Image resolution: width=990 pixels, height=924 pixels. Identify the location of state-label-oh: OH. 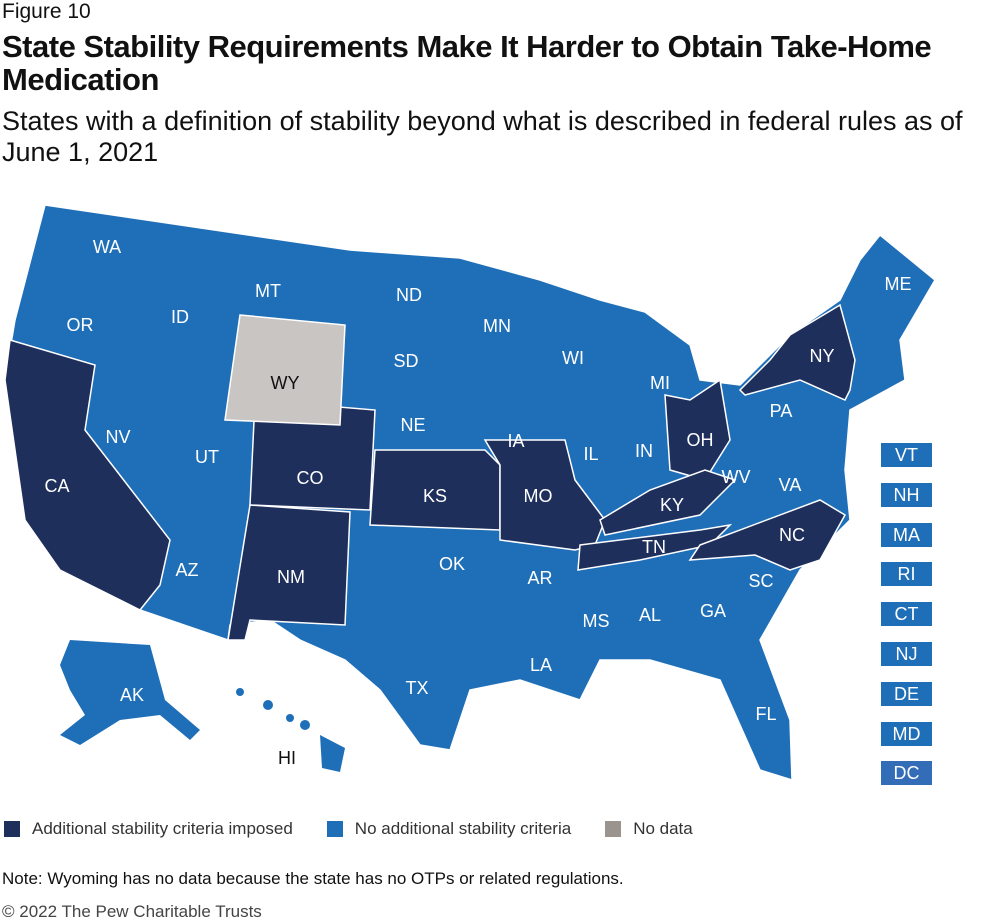
(700, 440).